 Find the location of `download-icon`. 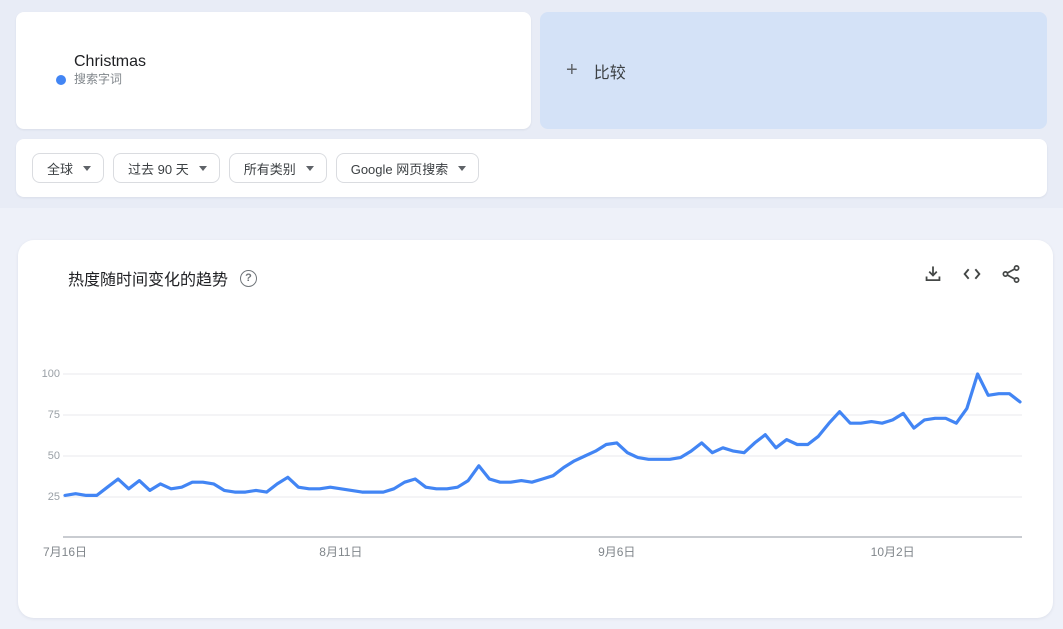

download-icon is located at coordinates (933, 273).